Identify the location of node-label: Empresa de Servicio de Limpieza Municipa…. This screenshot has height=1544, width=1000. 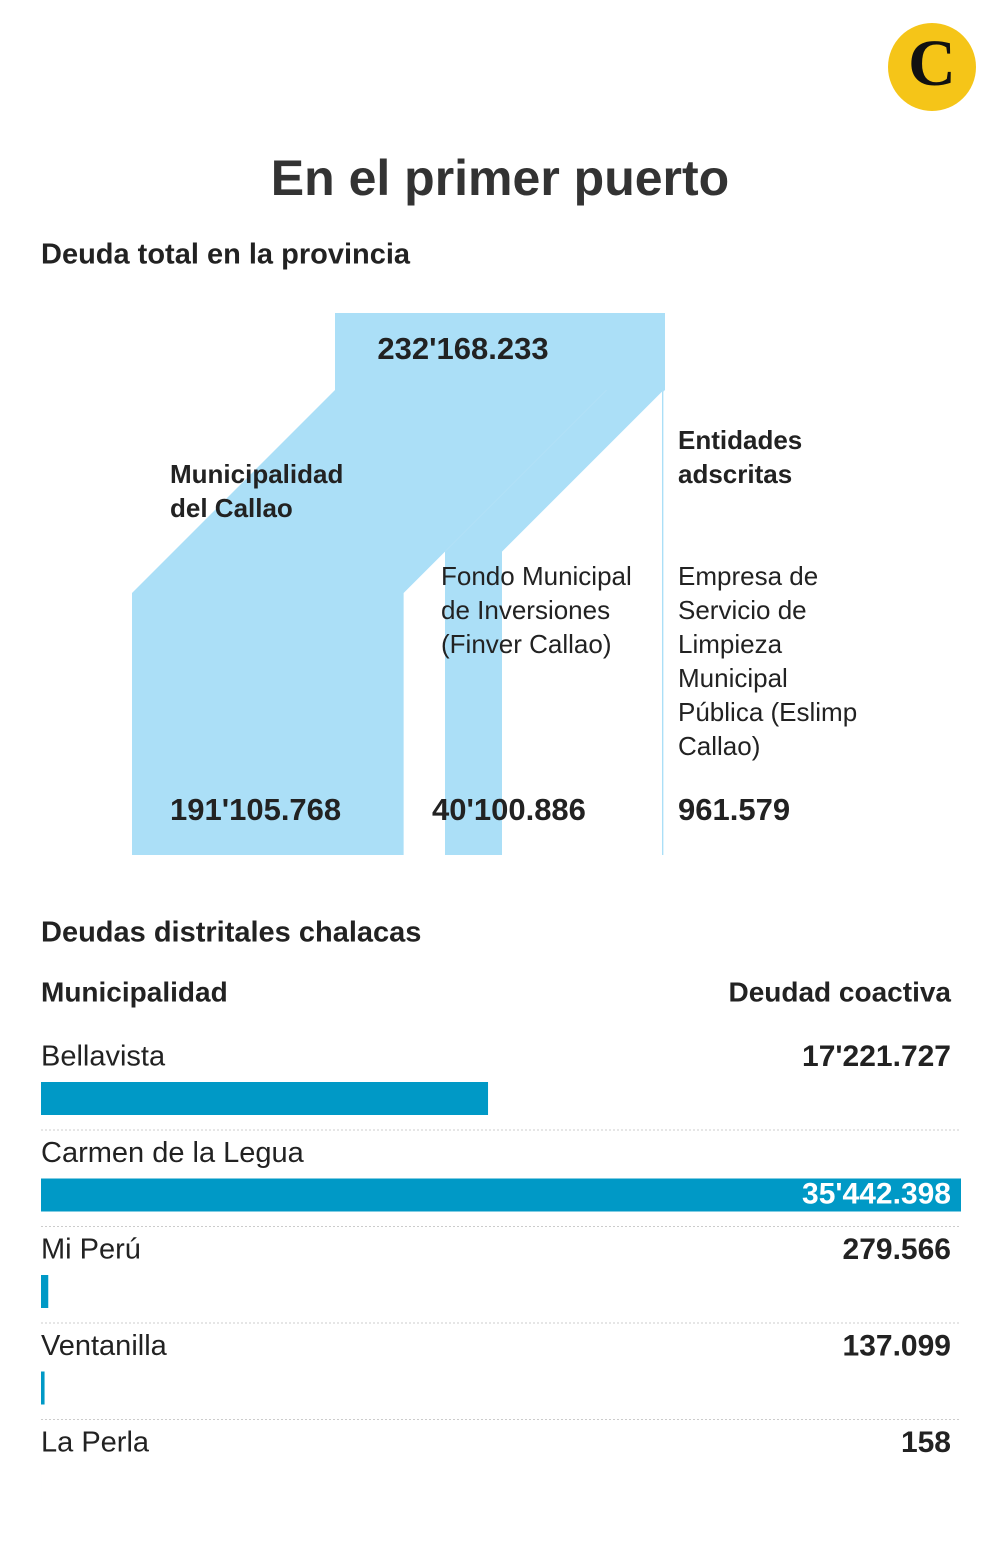
(768, 661).